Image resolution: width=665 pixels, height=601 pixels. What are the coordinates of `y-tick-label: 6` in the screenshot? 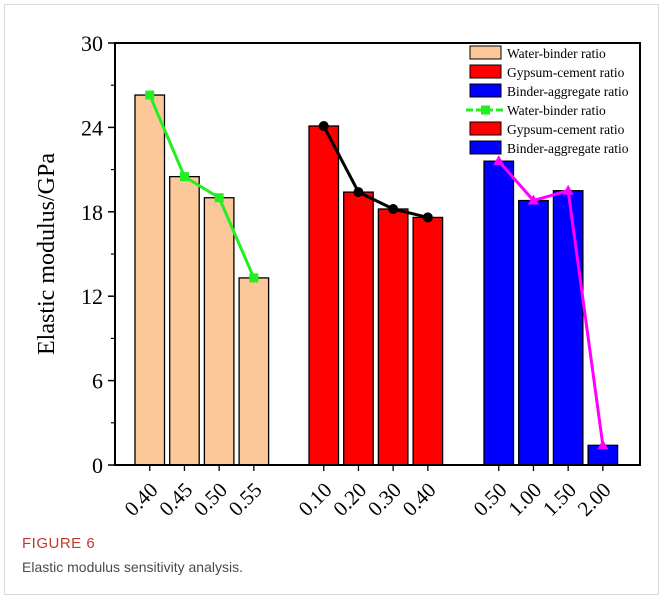 It's located at (97, 381).